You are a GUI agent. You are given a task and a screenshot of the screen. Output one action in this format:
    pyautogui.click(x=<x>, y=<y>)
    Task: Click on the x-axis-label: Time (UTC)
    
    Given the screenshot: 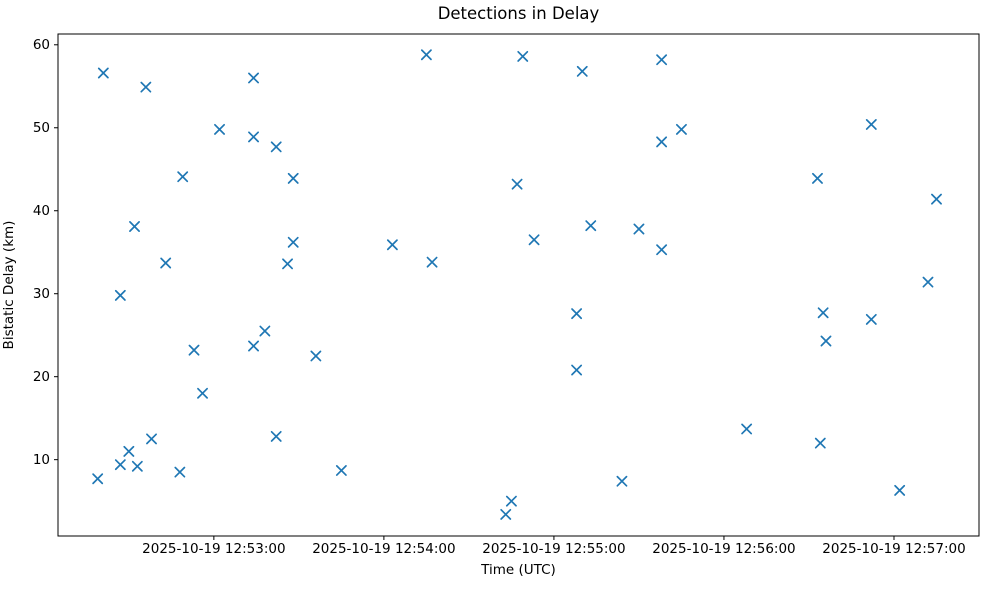 What is the action you would take?
    pyautogui.click(x=518, y=570)
    